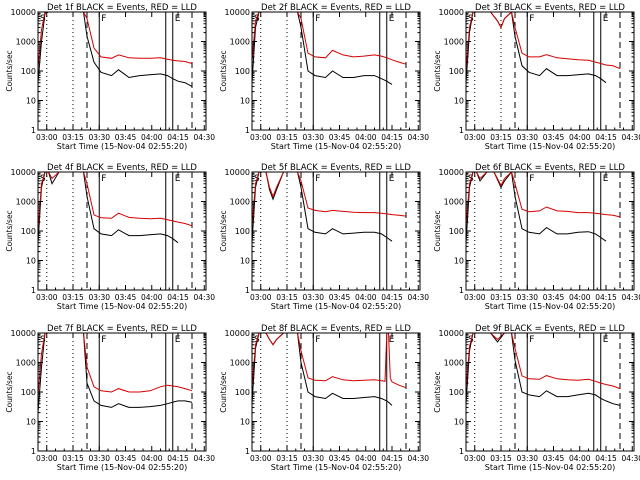  What do you see at coordinates (43, 340) in the screenshot?
I see `start-marker-label: S` at bounding box center [43, 340].